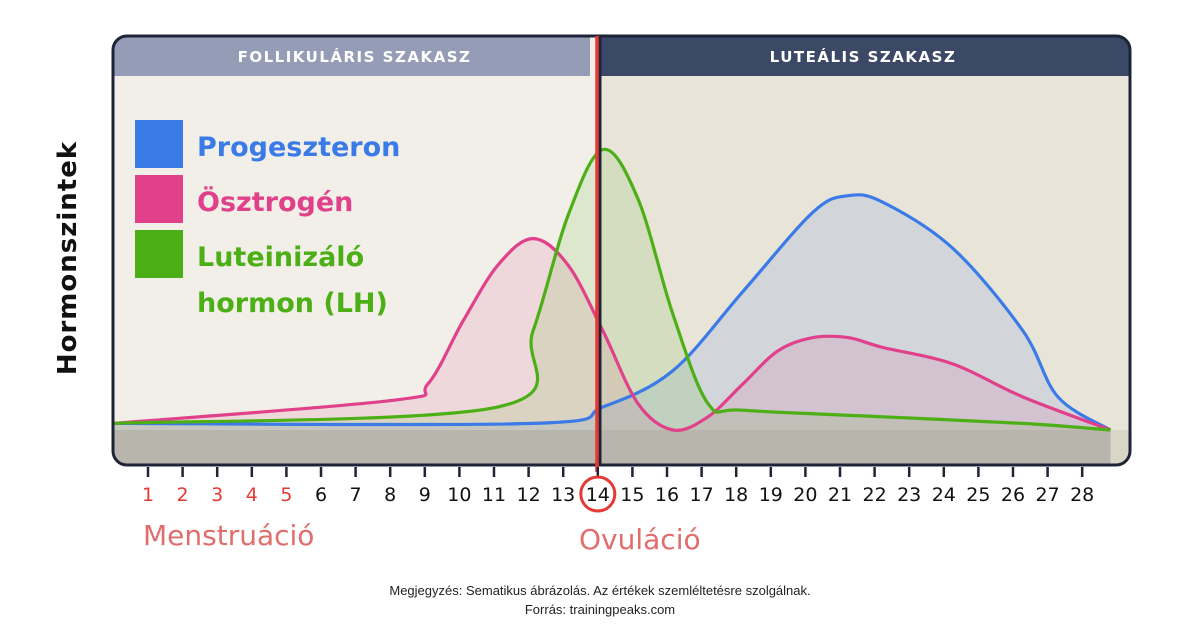 This screenshot has width=1200, height=624. What do you see at coordinates (183, 495) in the screenshot?
I see `x-tick-label-2: 2` at bounding box center [183, 495].